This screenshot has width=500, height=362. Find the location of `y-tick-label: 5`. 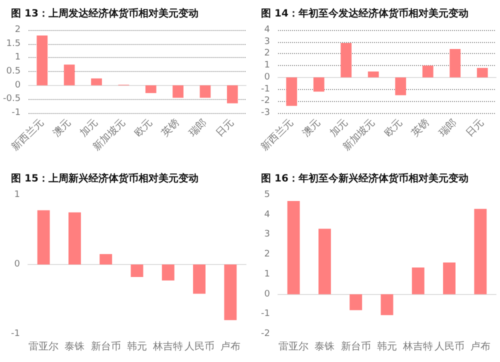

y-tick-label: 5 is located at coordinates (267, 195).